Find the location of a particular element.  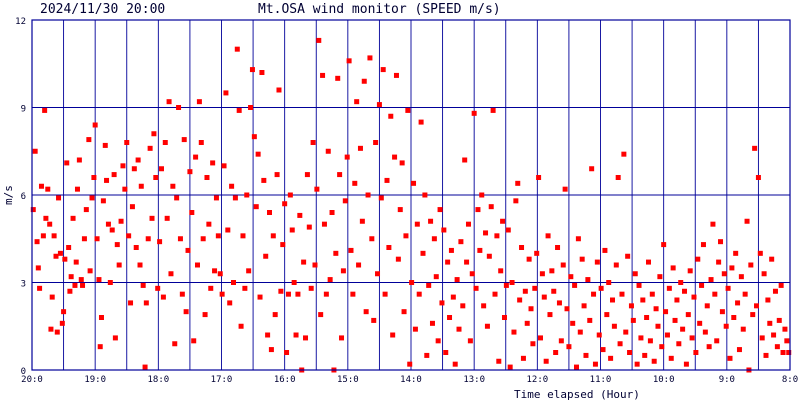

y-tick-label: 3 is located at coordinates (23, 285).